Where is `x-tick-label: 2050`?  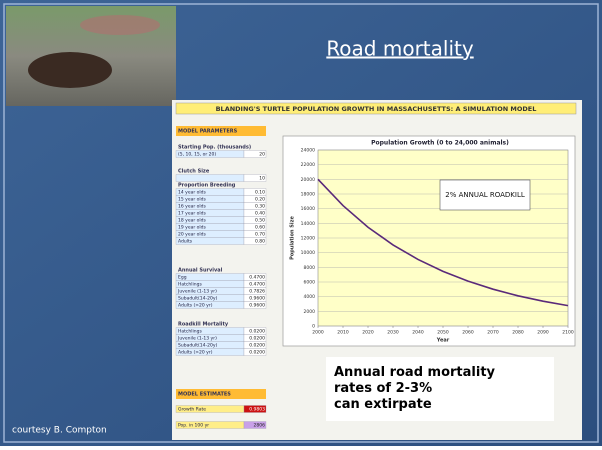
x-tick-label: 2050 is located at coordinates (443, 333).